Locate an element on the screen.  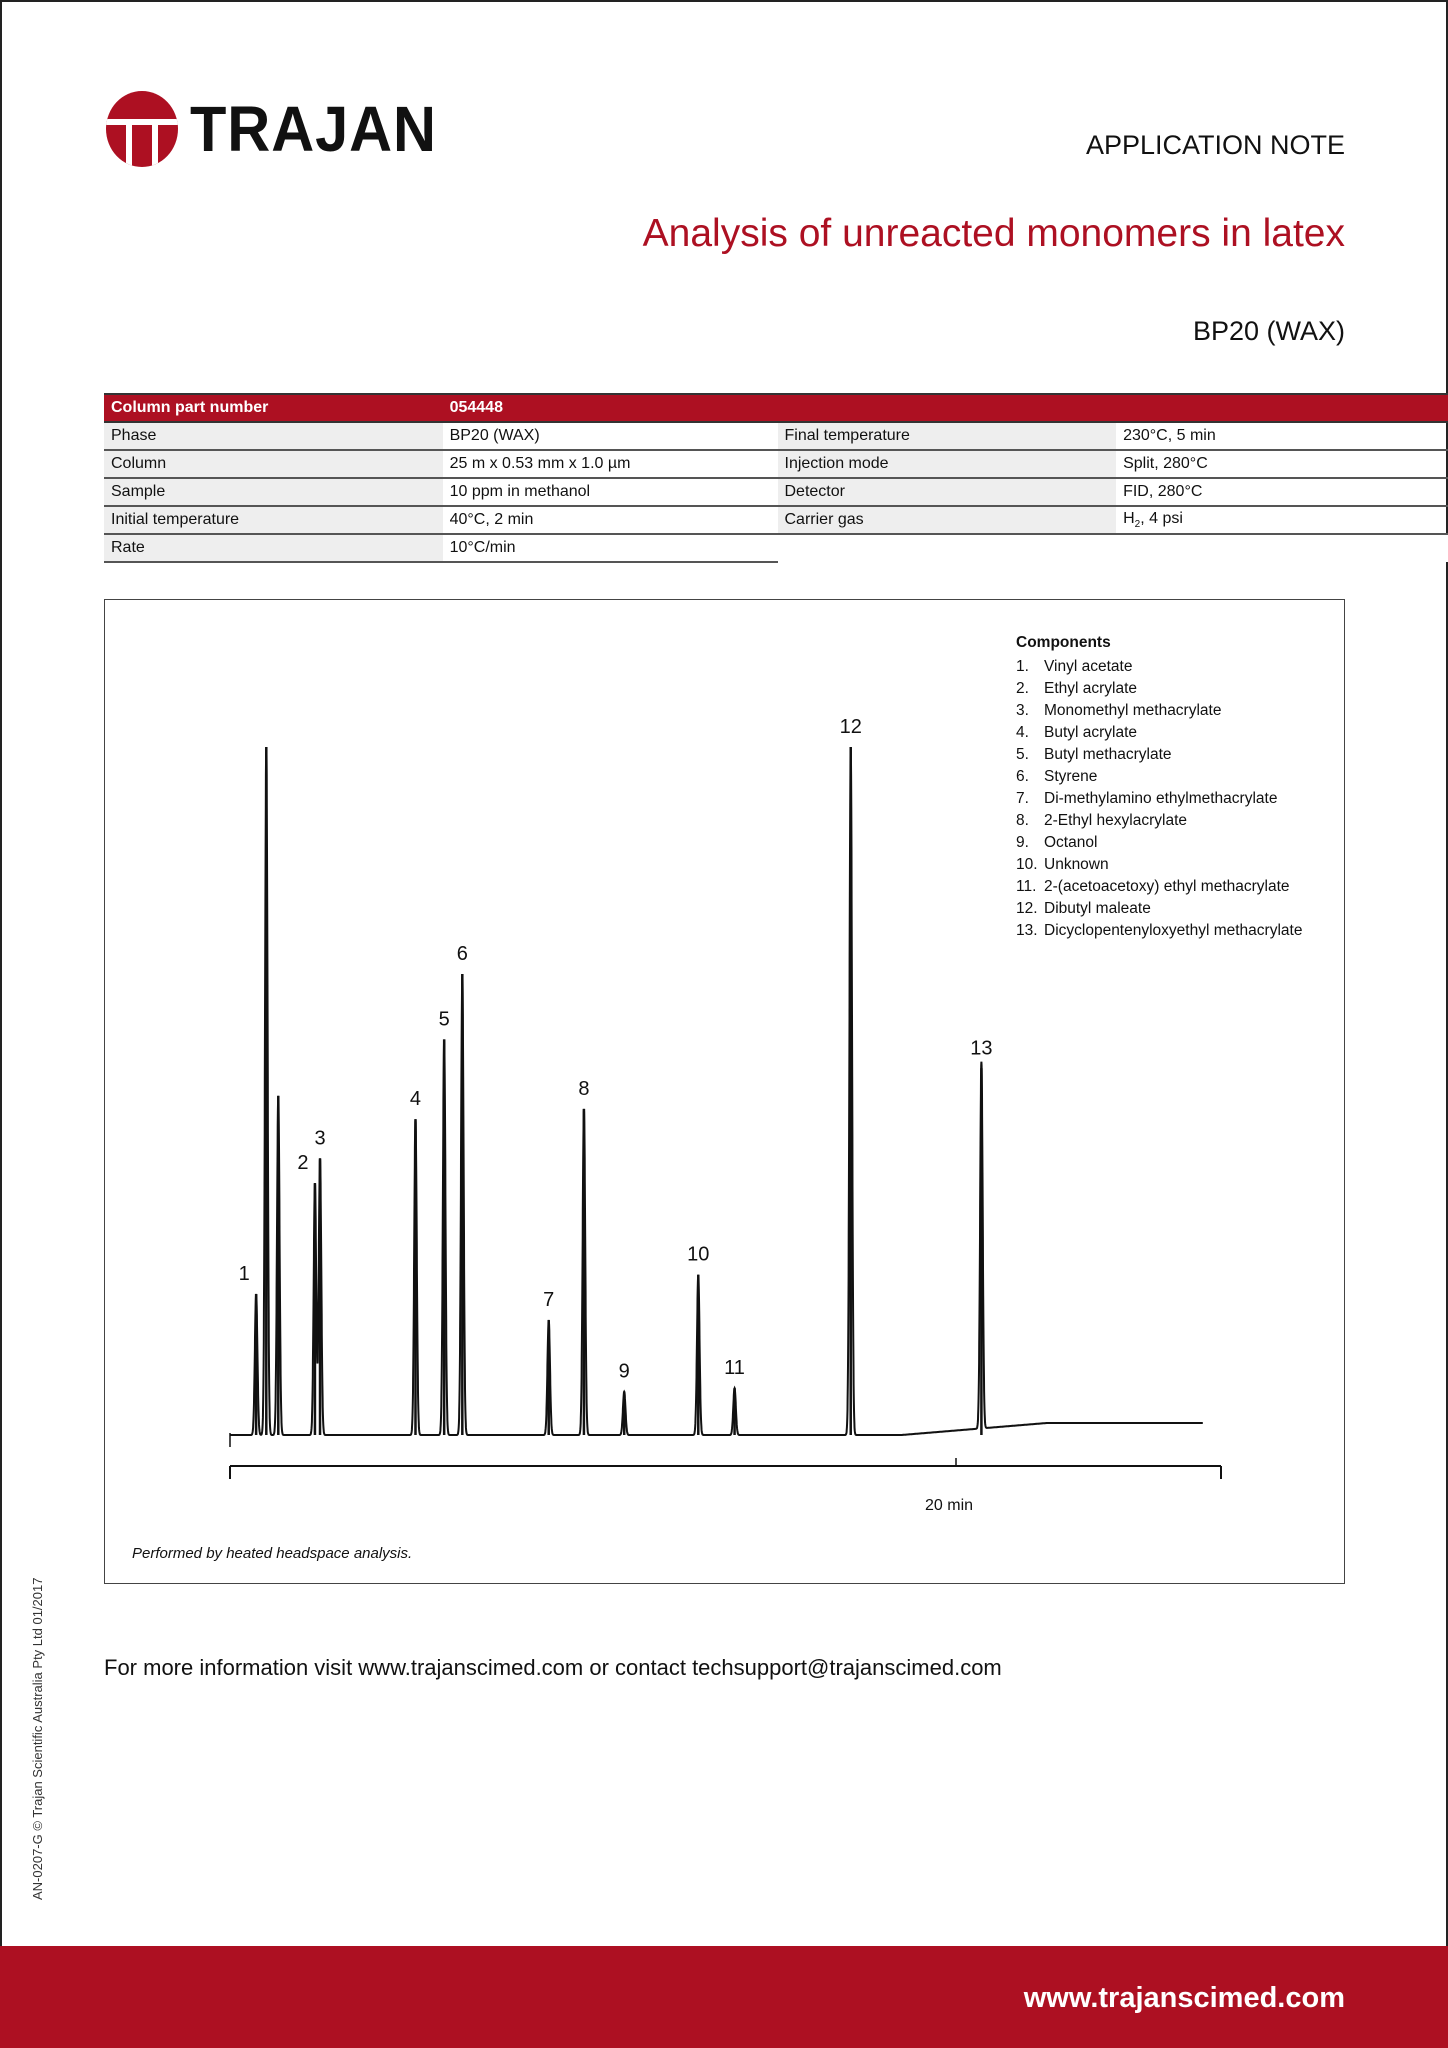
legend-item-label: Styrene is located at coordinates (1071, 776).